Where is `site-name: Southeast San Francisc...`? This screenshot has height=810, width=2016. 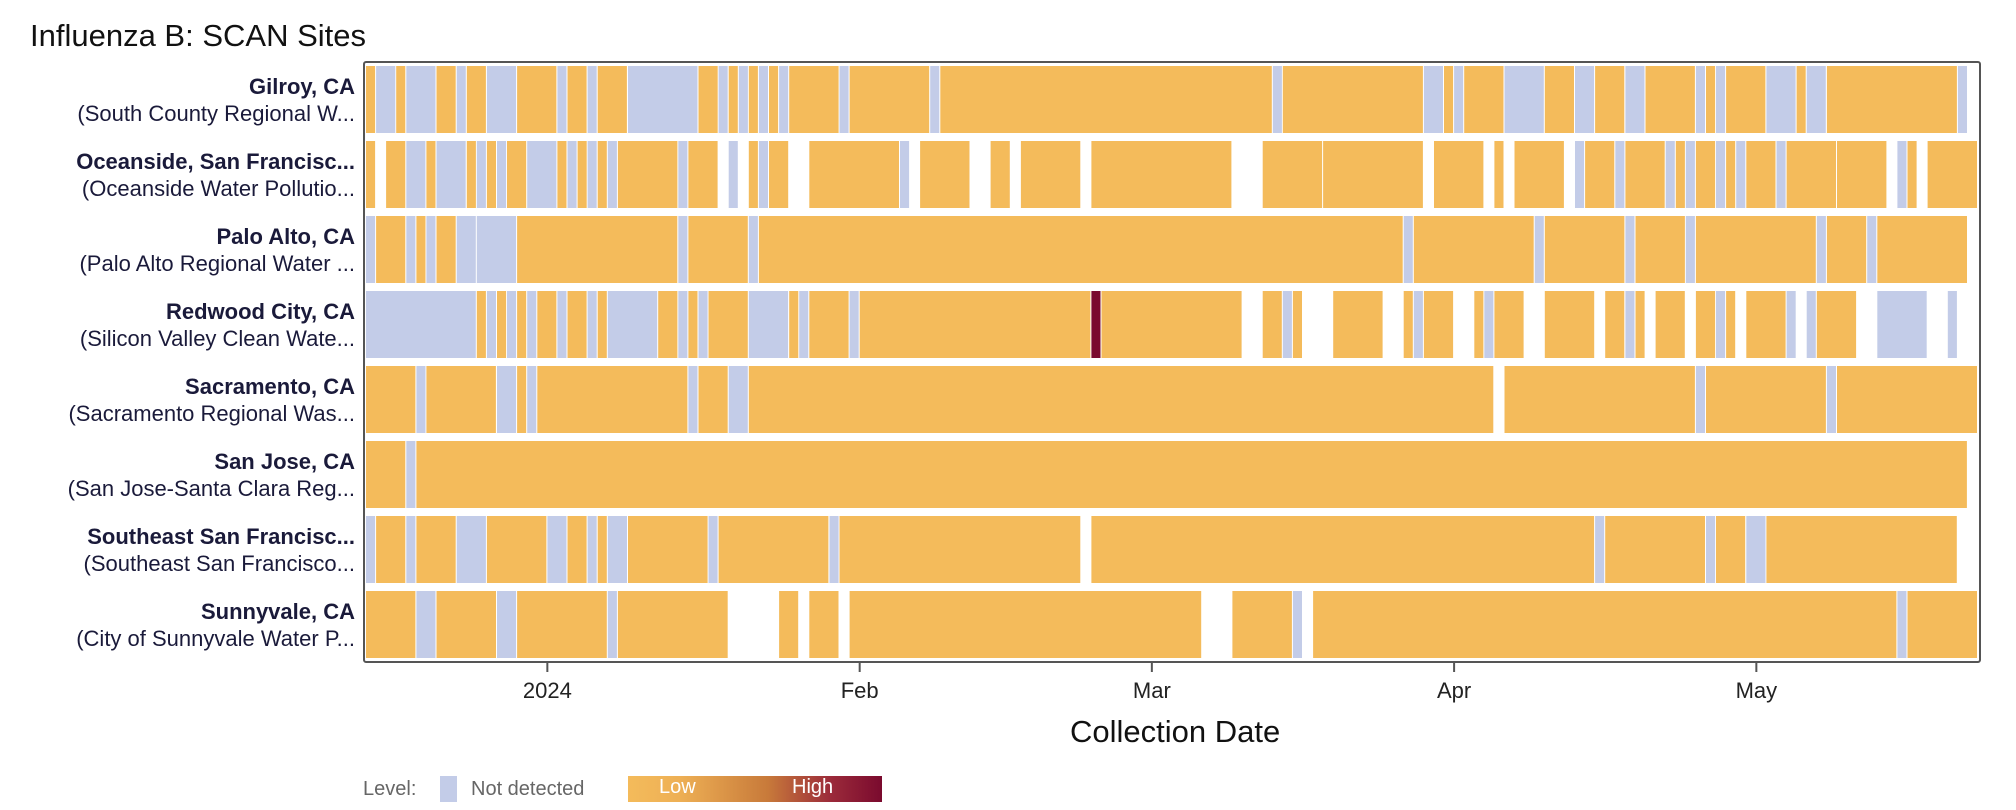 site-name: Southeast San Francisc... is located at coordinates (221, 536).